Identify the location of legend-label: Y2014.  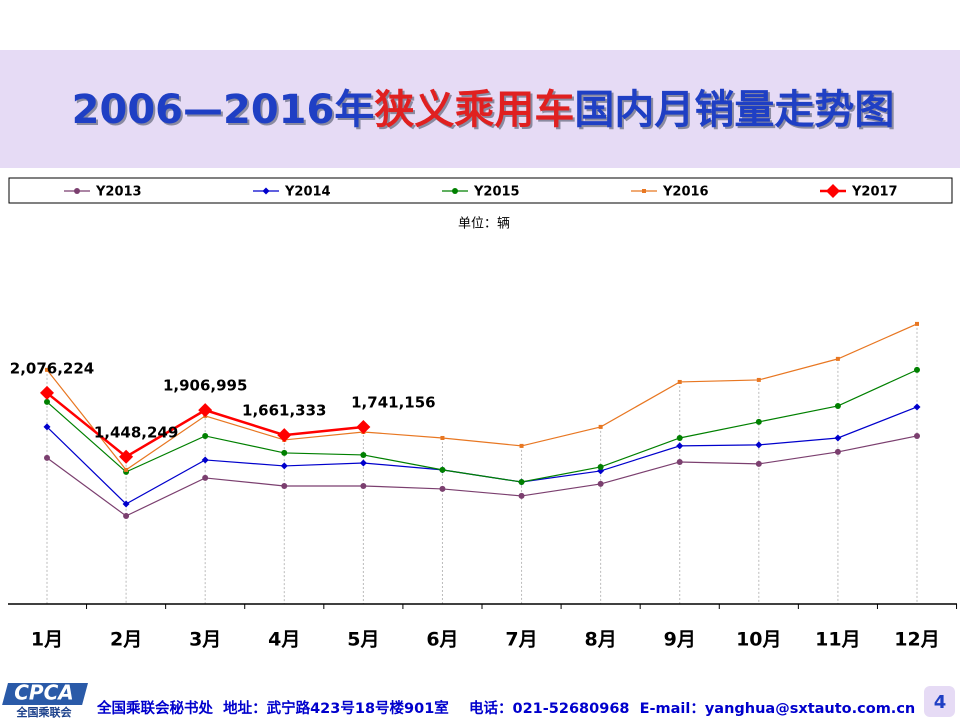
(307, 192).